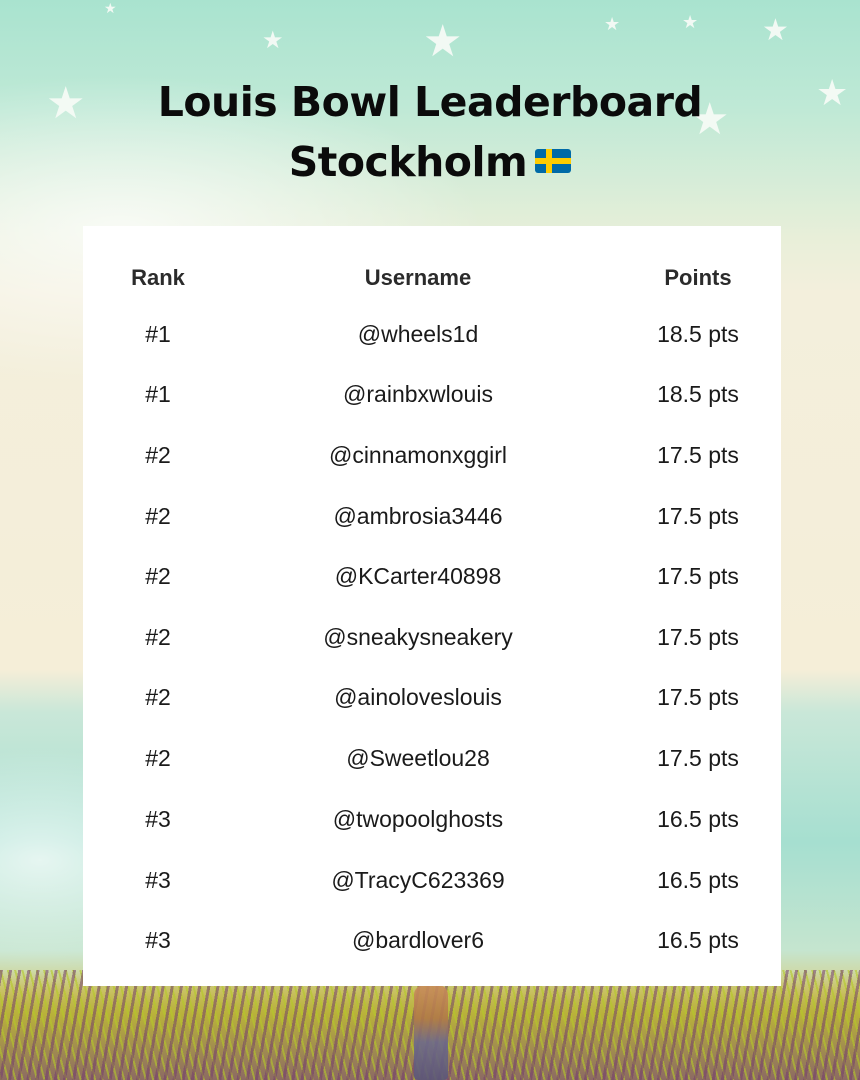 This screenshot has height=1080, width=860. I want to click on table-row: #1 @rainbxwlouis 18.5 pts, so click(432, 394).